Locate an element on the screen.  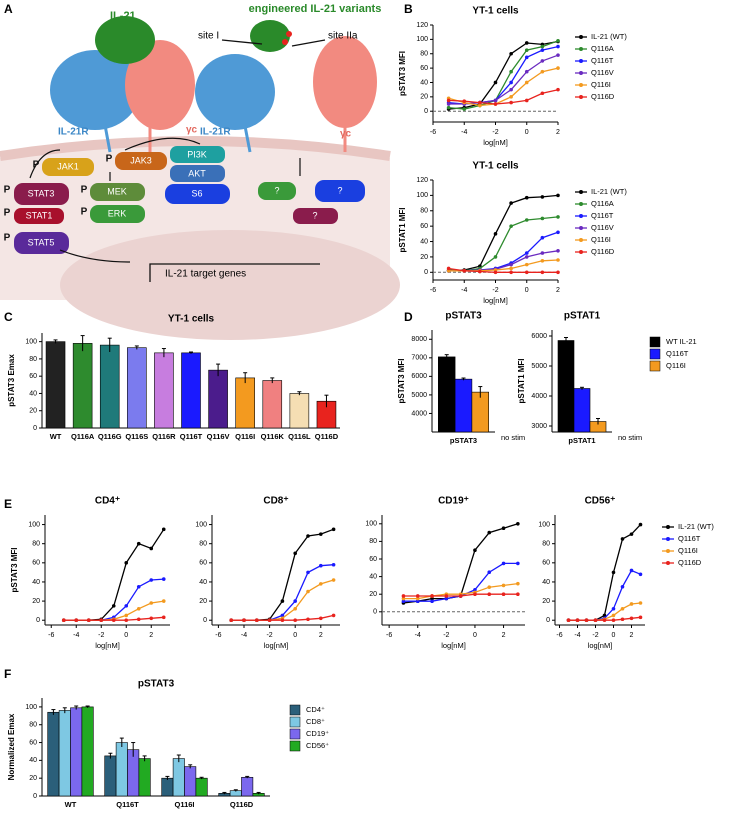
panel-label: E is located at coordinates (8, 504).